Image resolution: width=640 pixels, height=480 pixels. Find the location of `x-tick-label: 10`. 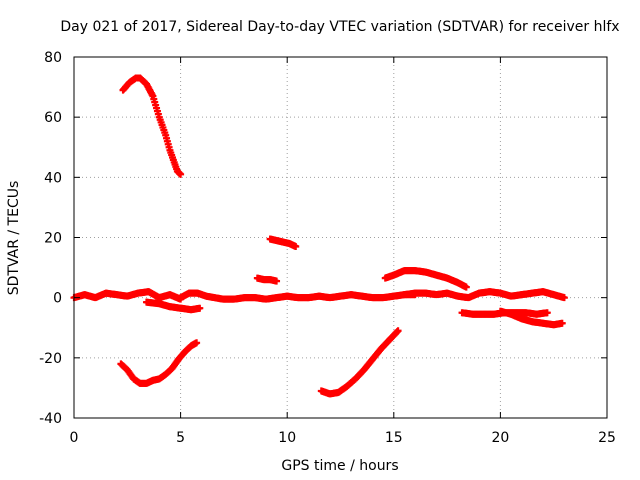

x-tick-label: 10 is located at coordinates (287, 438).